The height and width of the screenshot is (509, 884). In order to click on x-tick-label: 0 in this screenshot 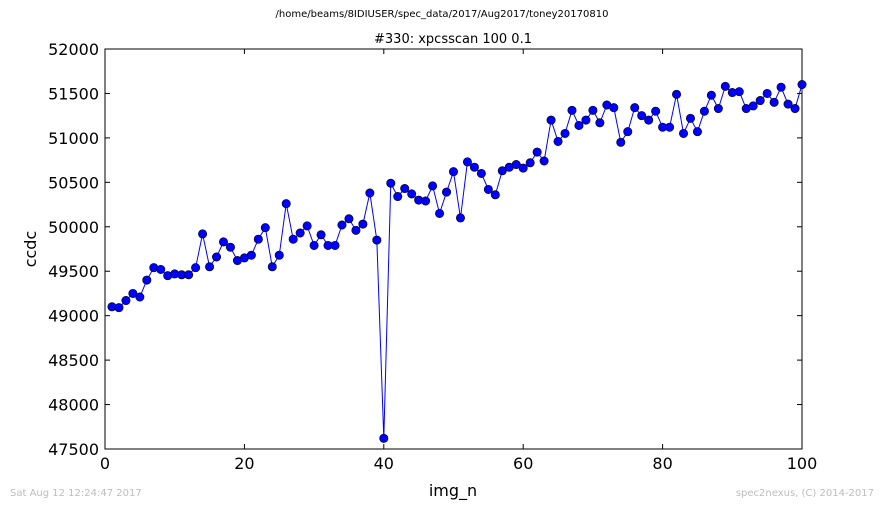, I will do `click(105, 463)`.